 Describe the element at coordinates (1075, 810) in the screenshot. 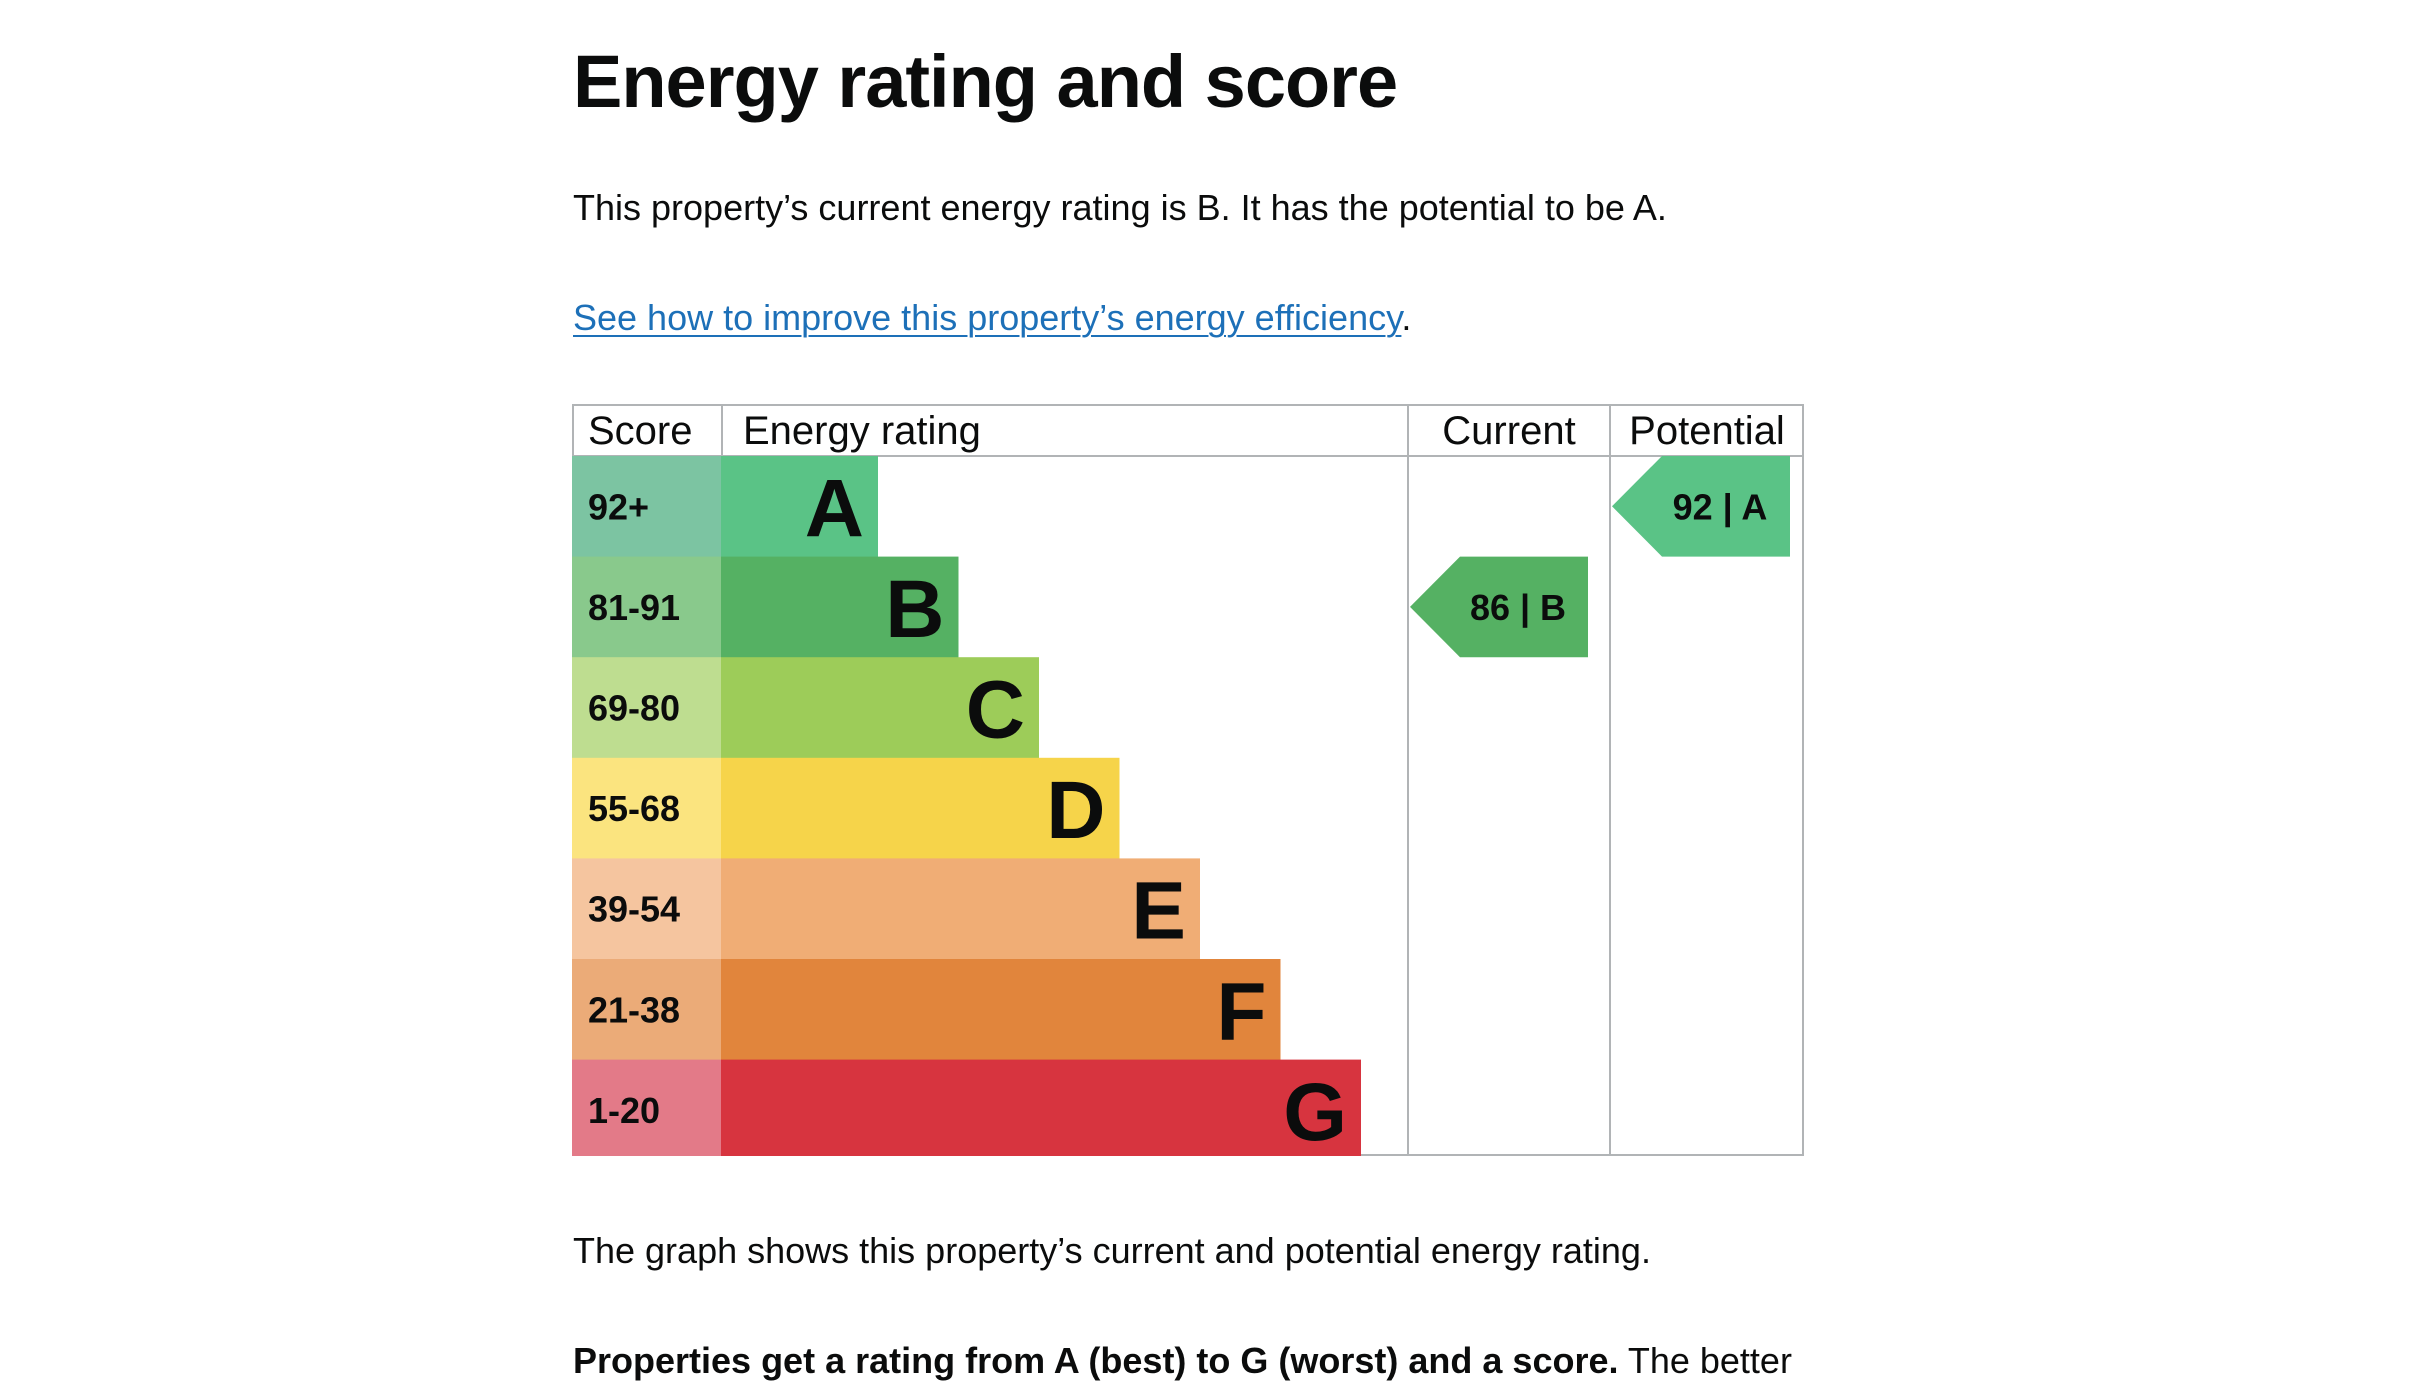

I see `band-d-letter: D` at that location.